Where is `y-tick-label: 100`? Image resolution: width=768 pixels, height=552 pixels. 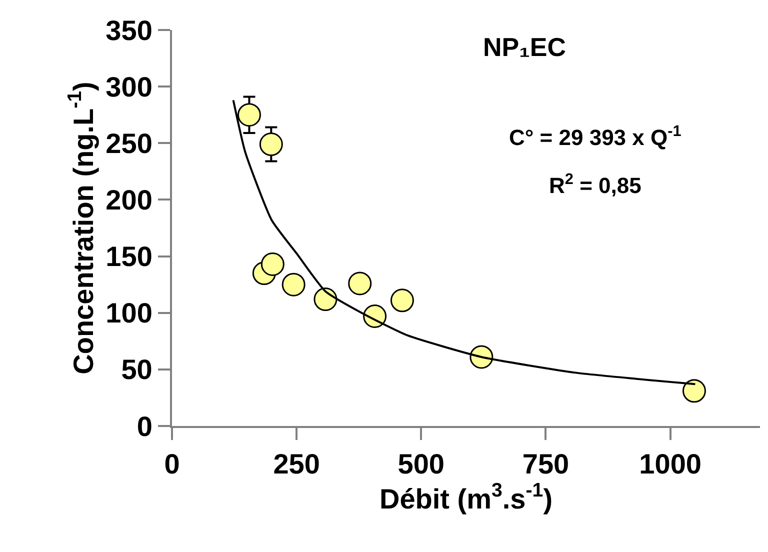
y-tick-label: 100 is located at coordinates (129, 313).